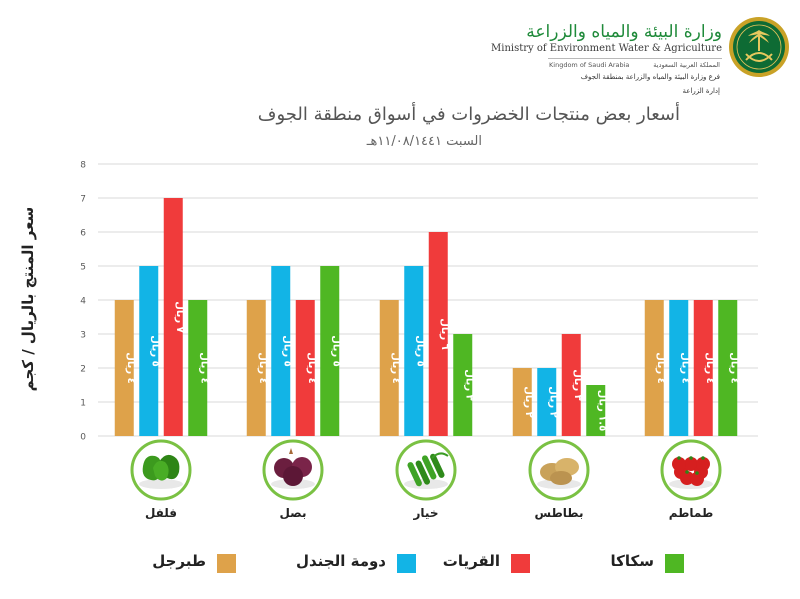 The width and height of the screenshot is (800, 599). What do you see at coordinates (691, 470) in the screenshot?
I see `tomato-icon` at bounding box center [691, 470].